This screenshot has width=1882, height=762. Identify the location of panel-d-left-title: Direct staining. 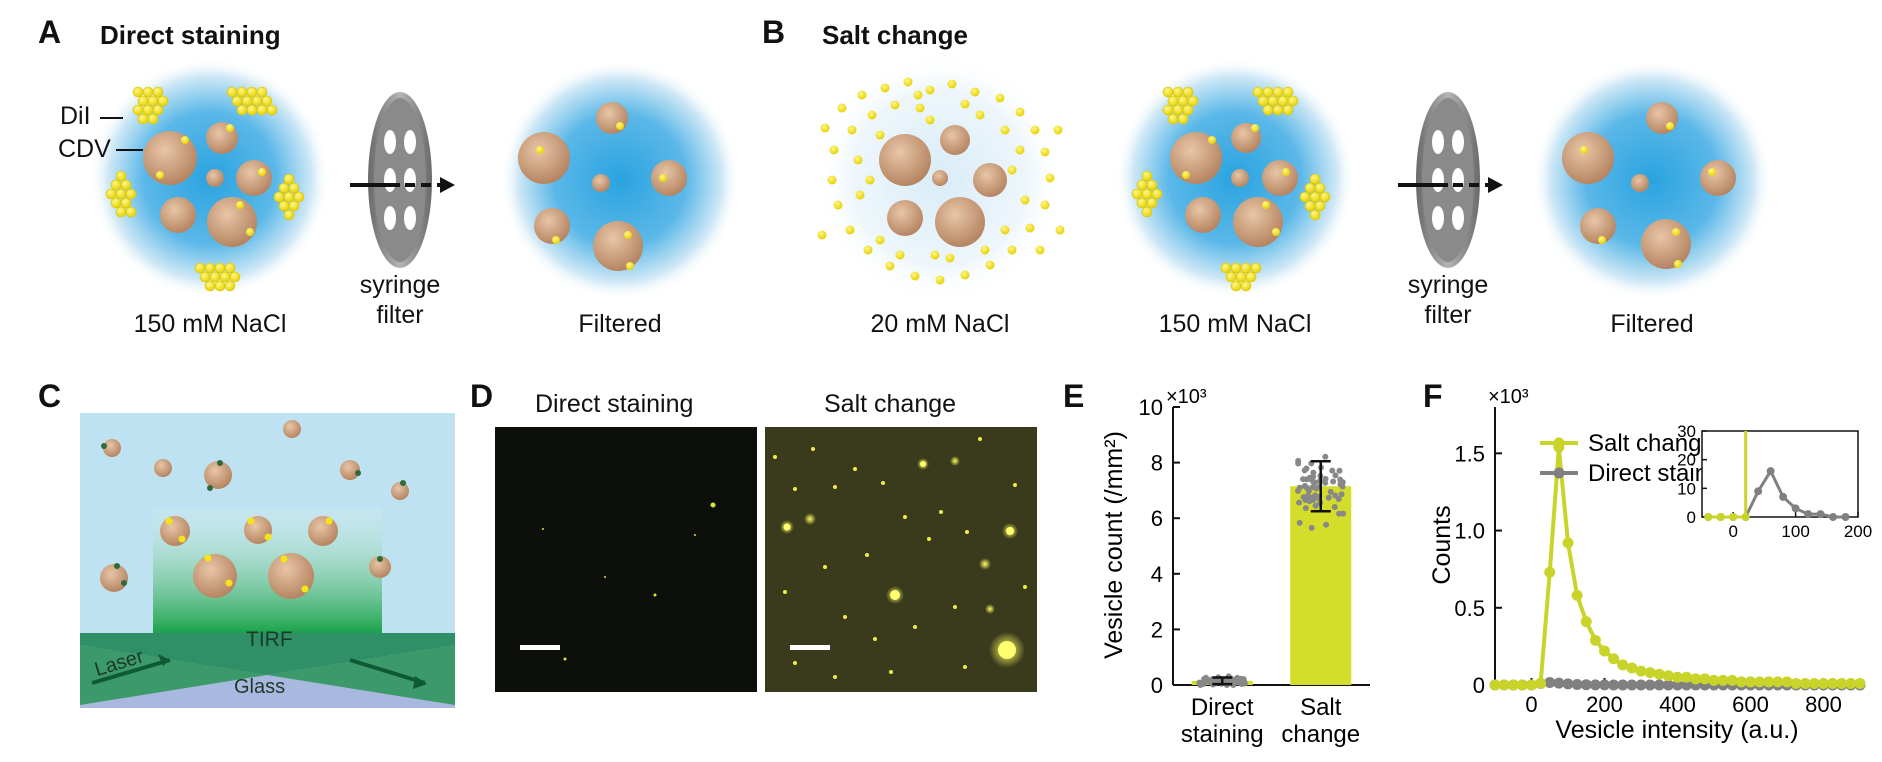
(614, 404).